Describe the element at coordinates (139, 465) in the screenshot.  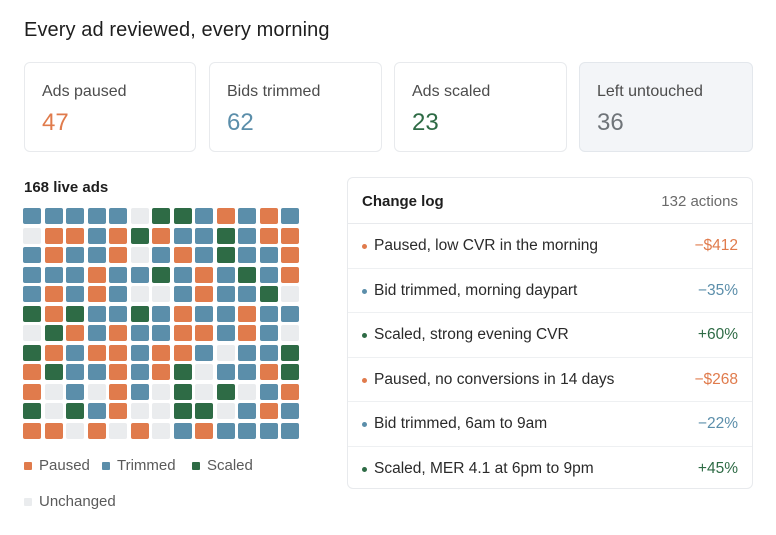
I see `legend-trimmed: Trimmed` at that location.